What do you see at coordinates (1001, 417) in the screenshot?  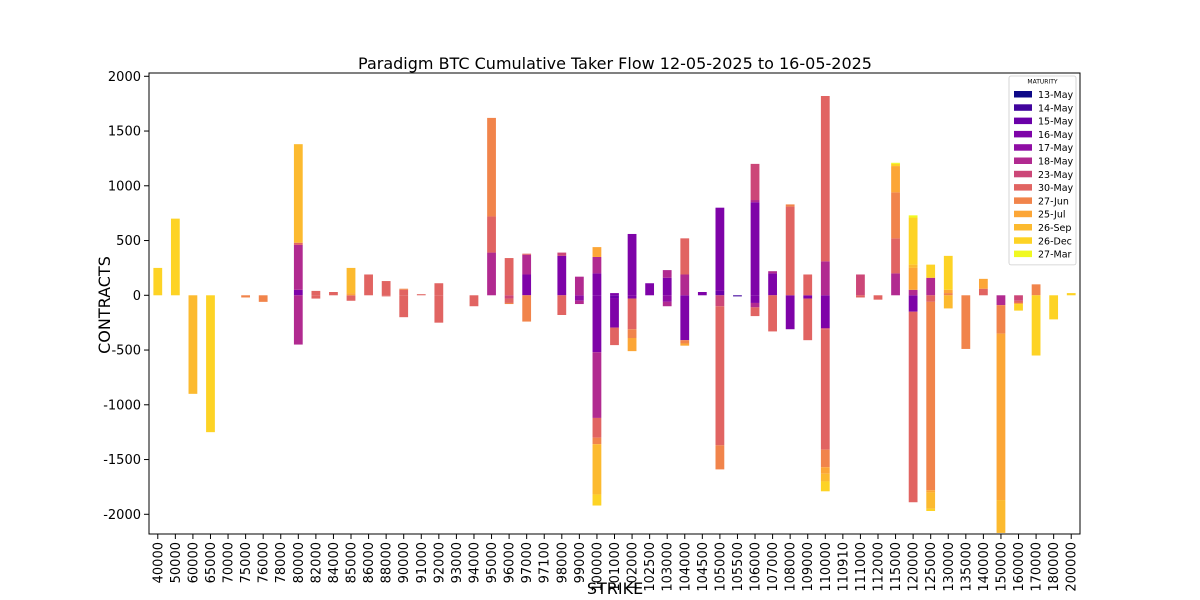 I see `bar-150000-25-Jul` at bounding box center [1001, 417].